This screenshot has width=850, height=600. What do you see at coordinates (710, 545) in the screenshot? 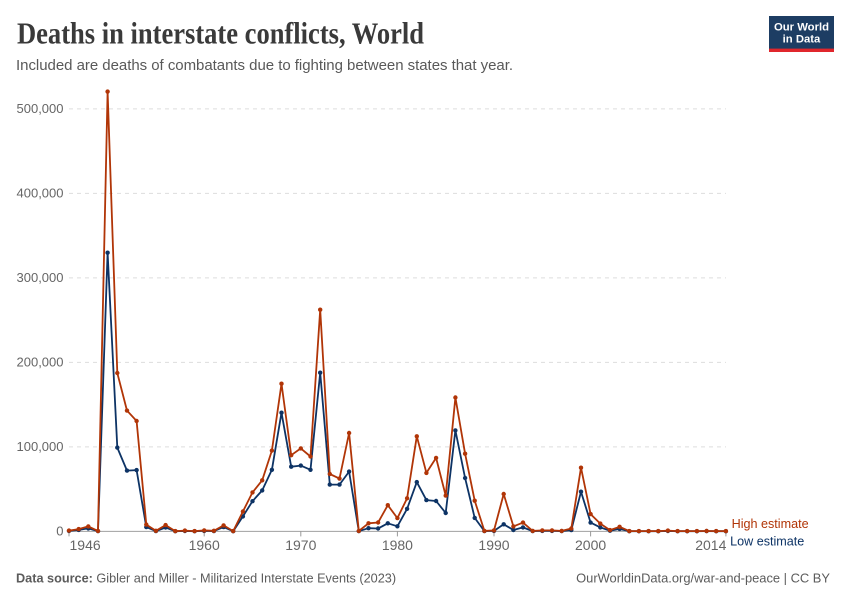
I see `svg-text: 2014` at bounding box center [710, 545].